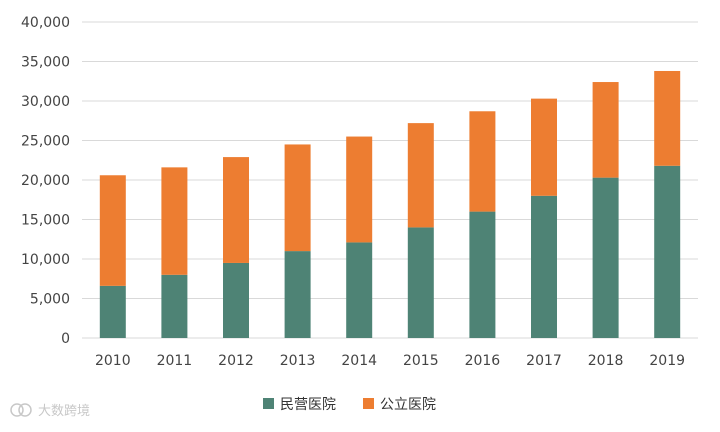 This screenshot has width=720, height=432. What do you see at coordinates (113, 361) in the screenshot?
I see `x-tick-label: 2010` at bounding box center [113, 361].